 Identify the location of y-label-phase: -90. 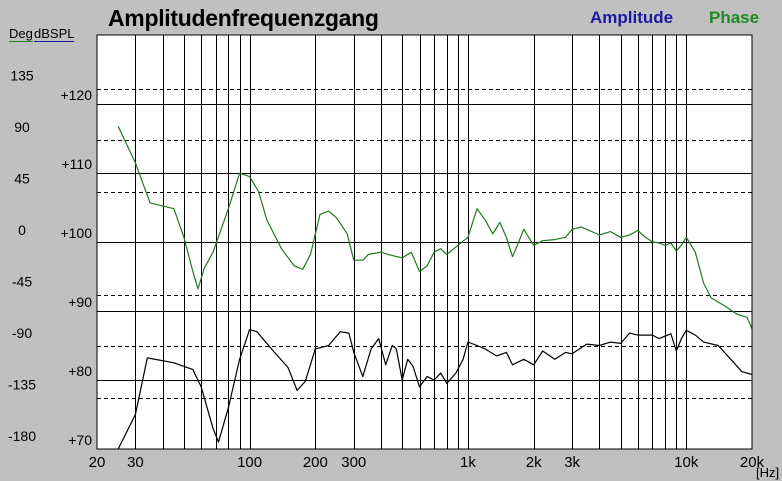
(22, 333).